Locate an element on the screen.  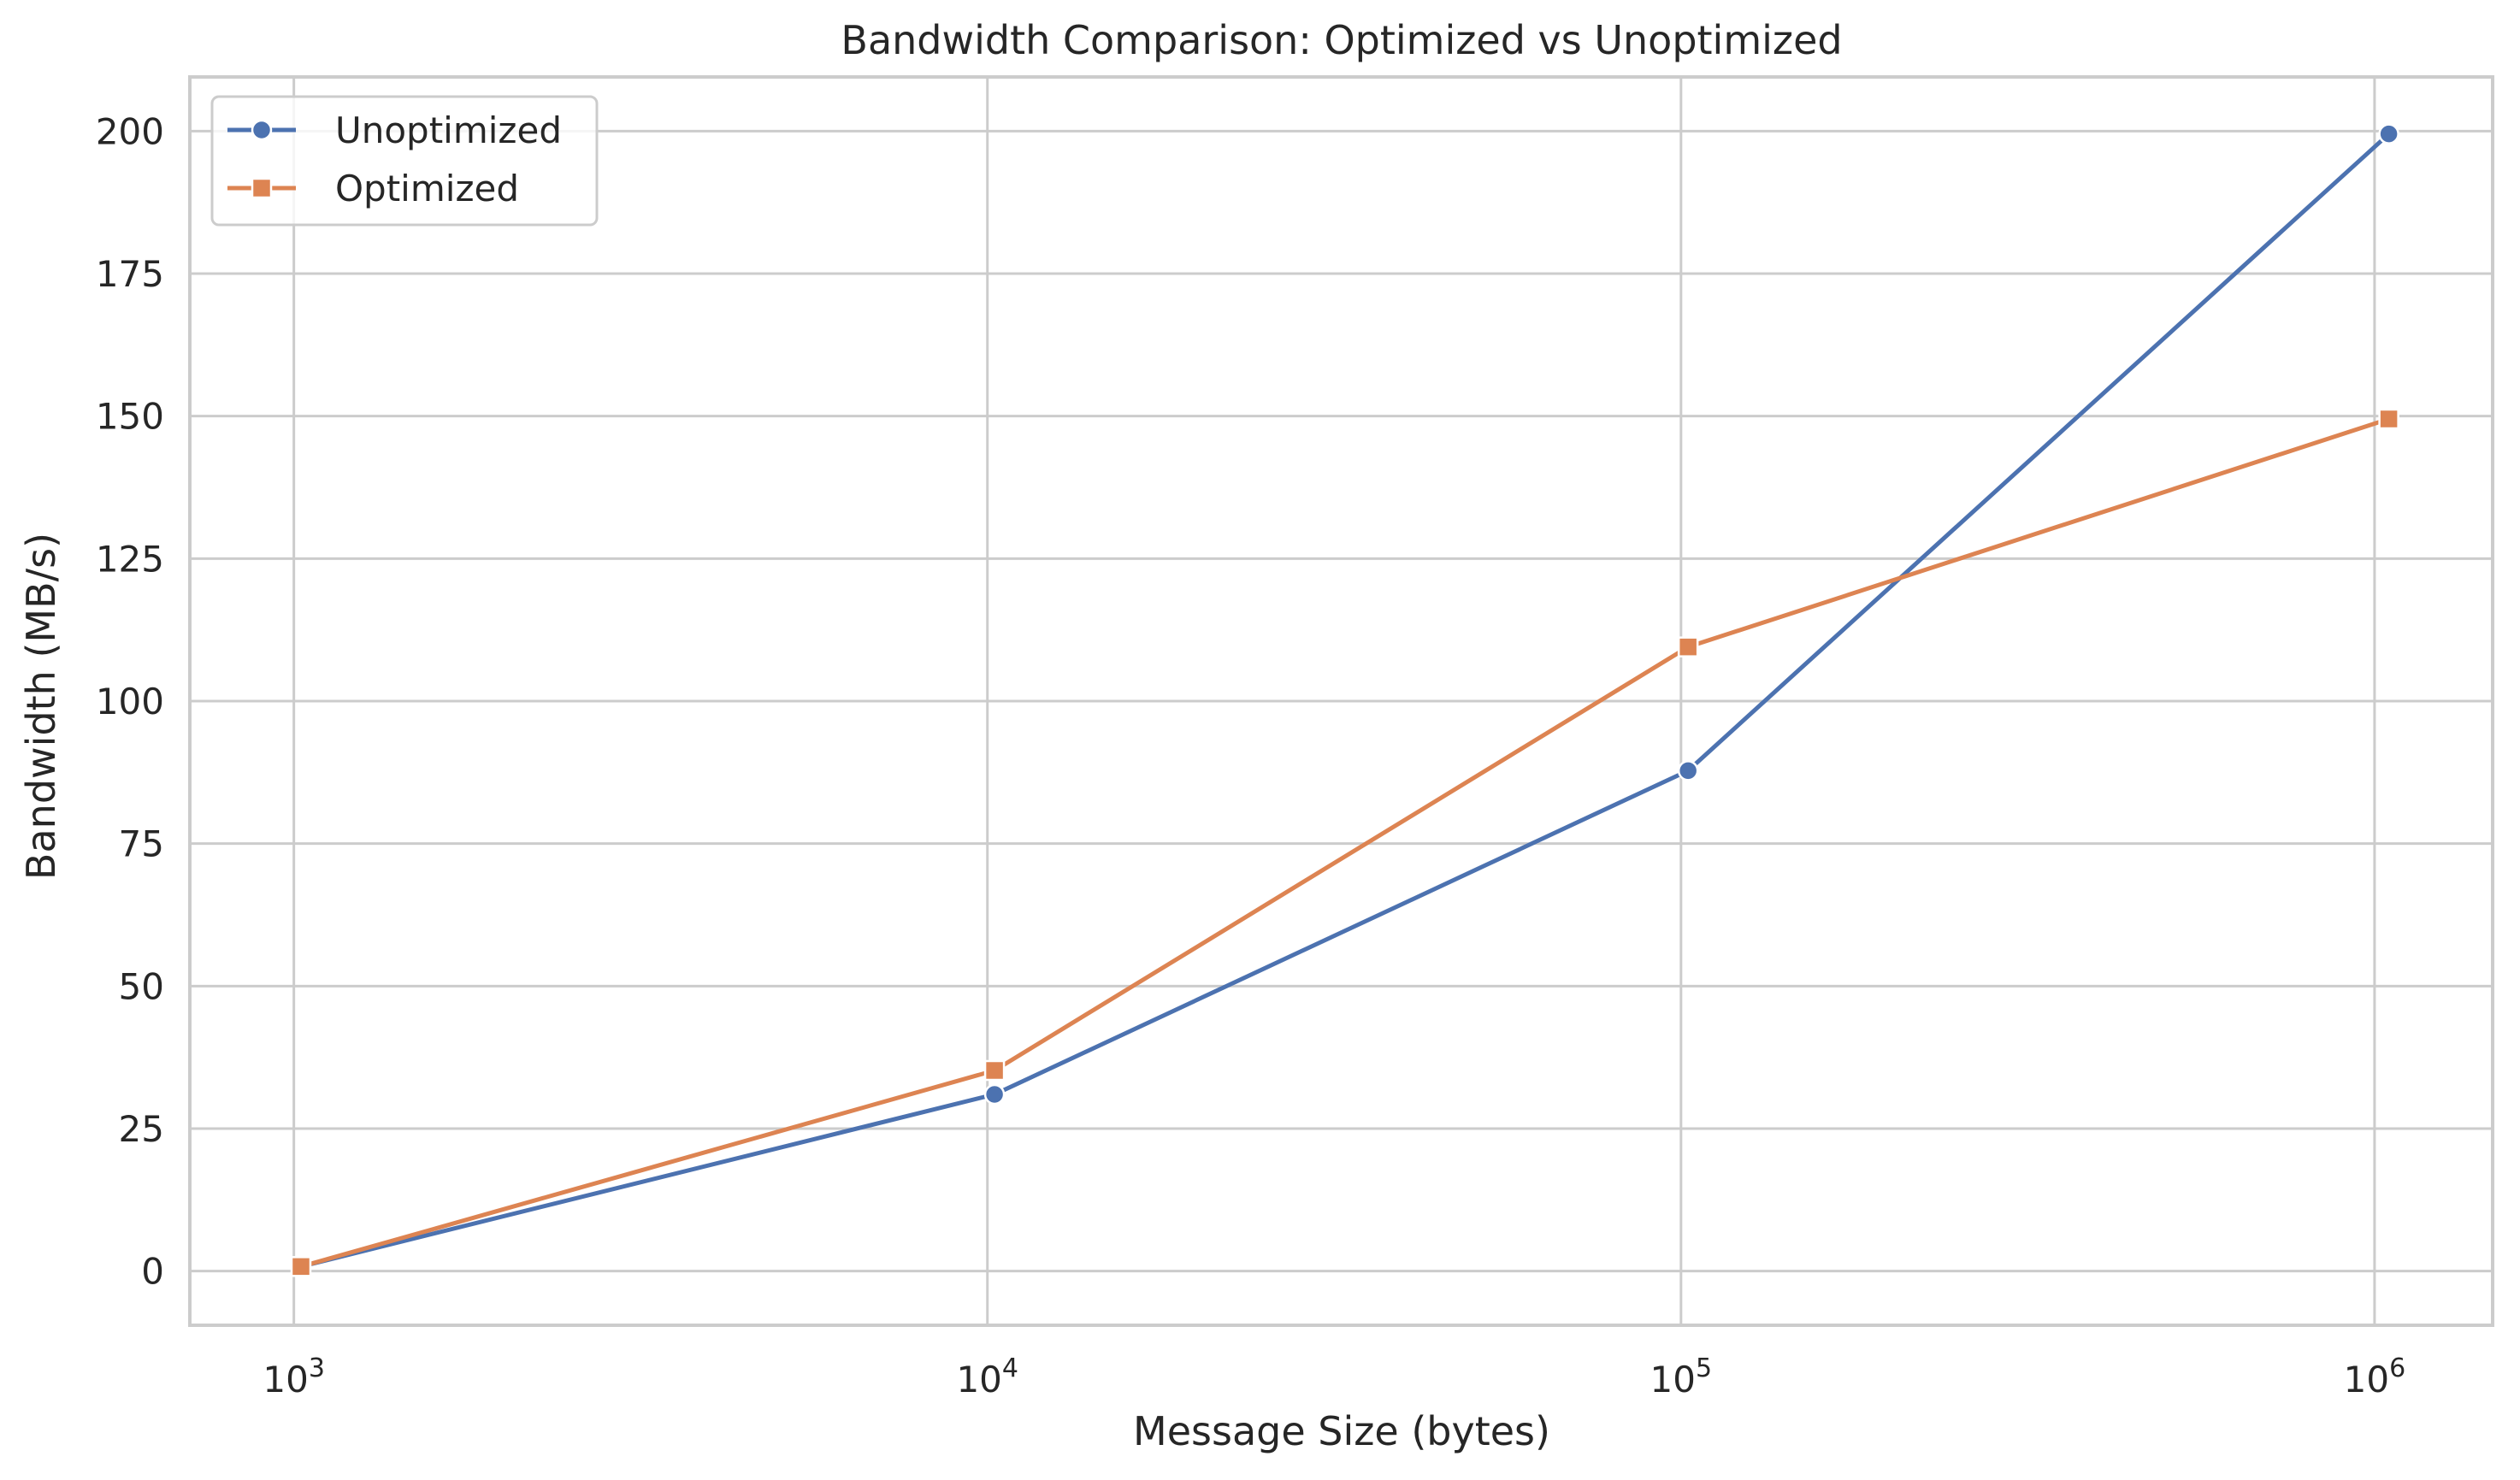
y-tick-label: 0 is located at coordinates (152, 1272).